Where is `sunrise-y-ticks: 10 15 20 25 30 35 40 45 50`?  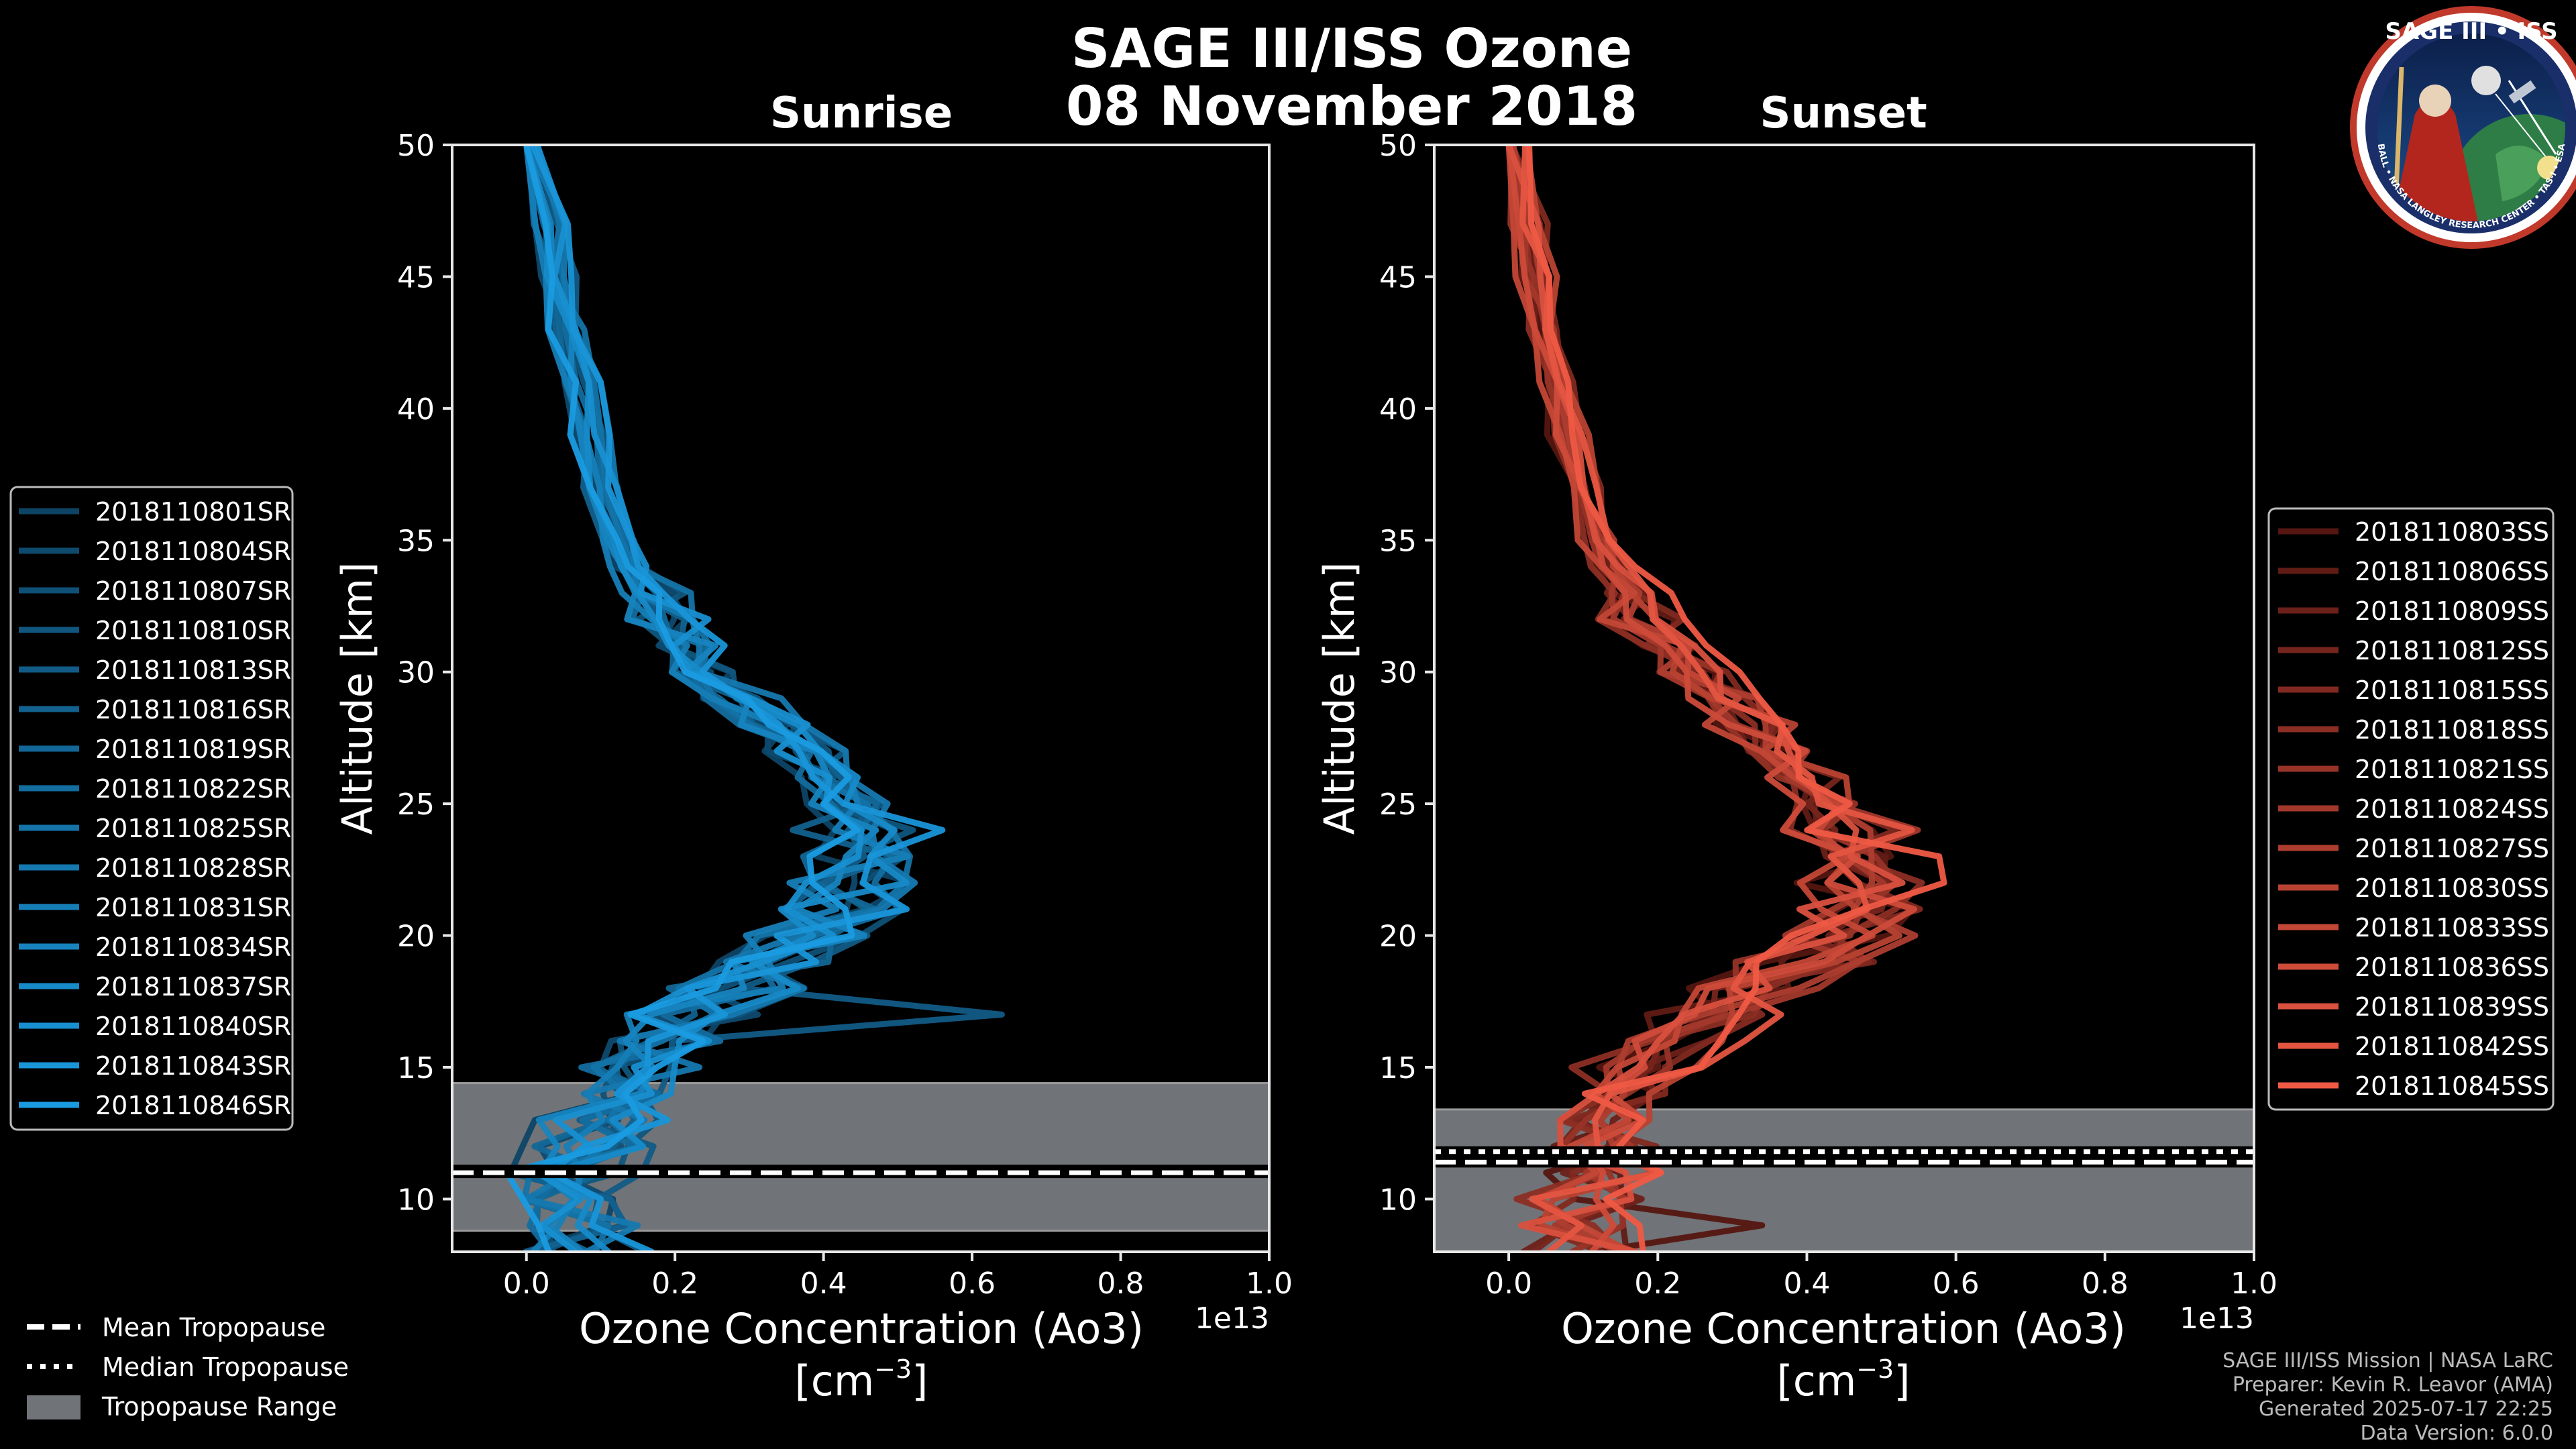 sunrise-y-ticks: 10 15 20 25 30 35 40 45 50 is located at coordinates (424, 673).